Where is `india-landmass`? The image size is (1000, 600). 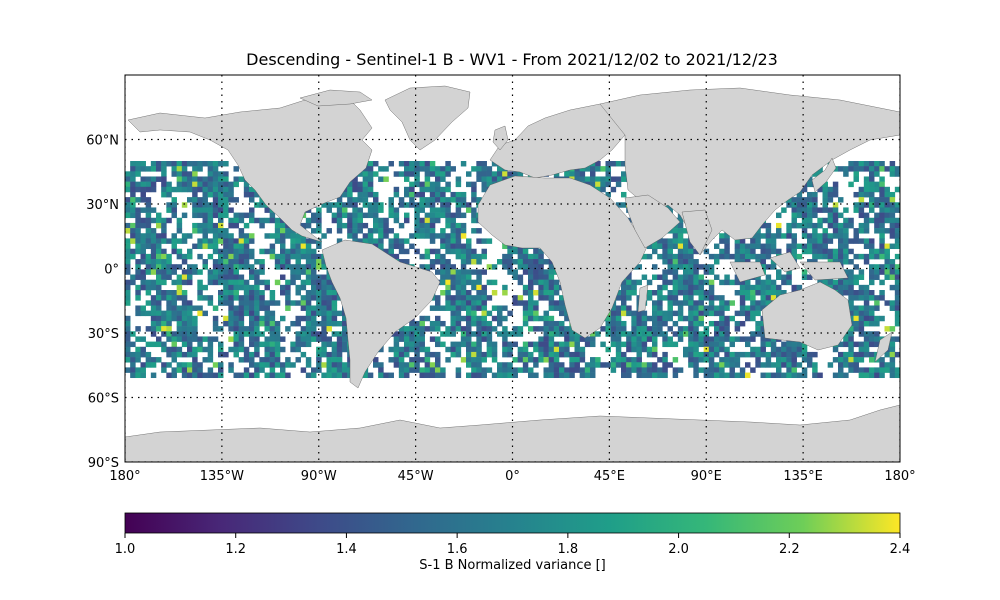
india-landmass is located at coordinates (697, 232).